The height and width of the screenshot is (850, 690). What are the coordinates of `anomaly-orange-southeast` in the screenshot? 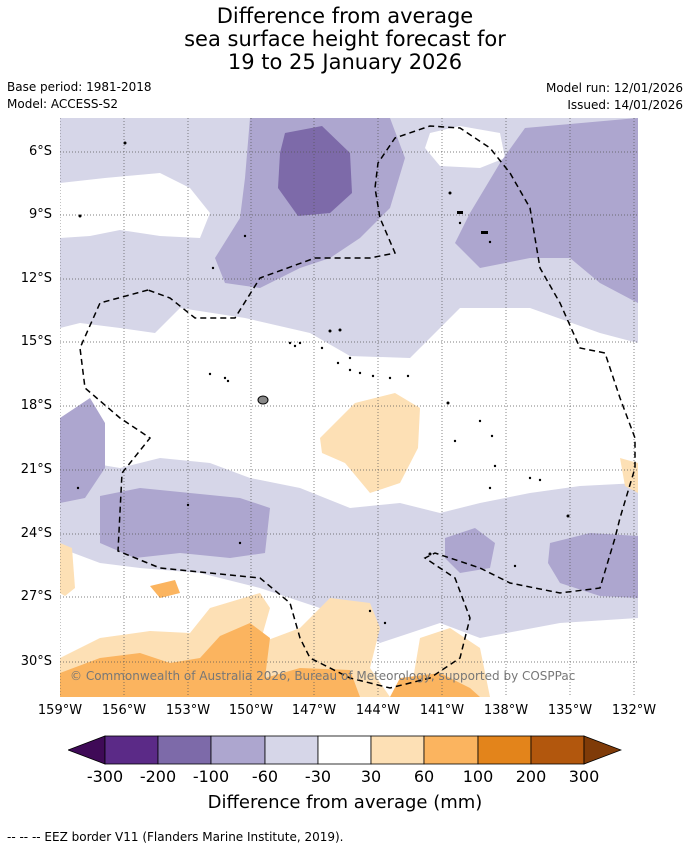 It's located at (435, 685).